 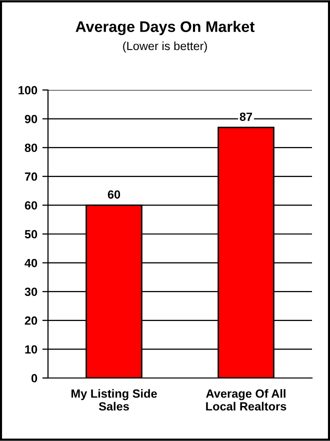 I want to click on y-tick-label: 30, so click(x=31, y=292).